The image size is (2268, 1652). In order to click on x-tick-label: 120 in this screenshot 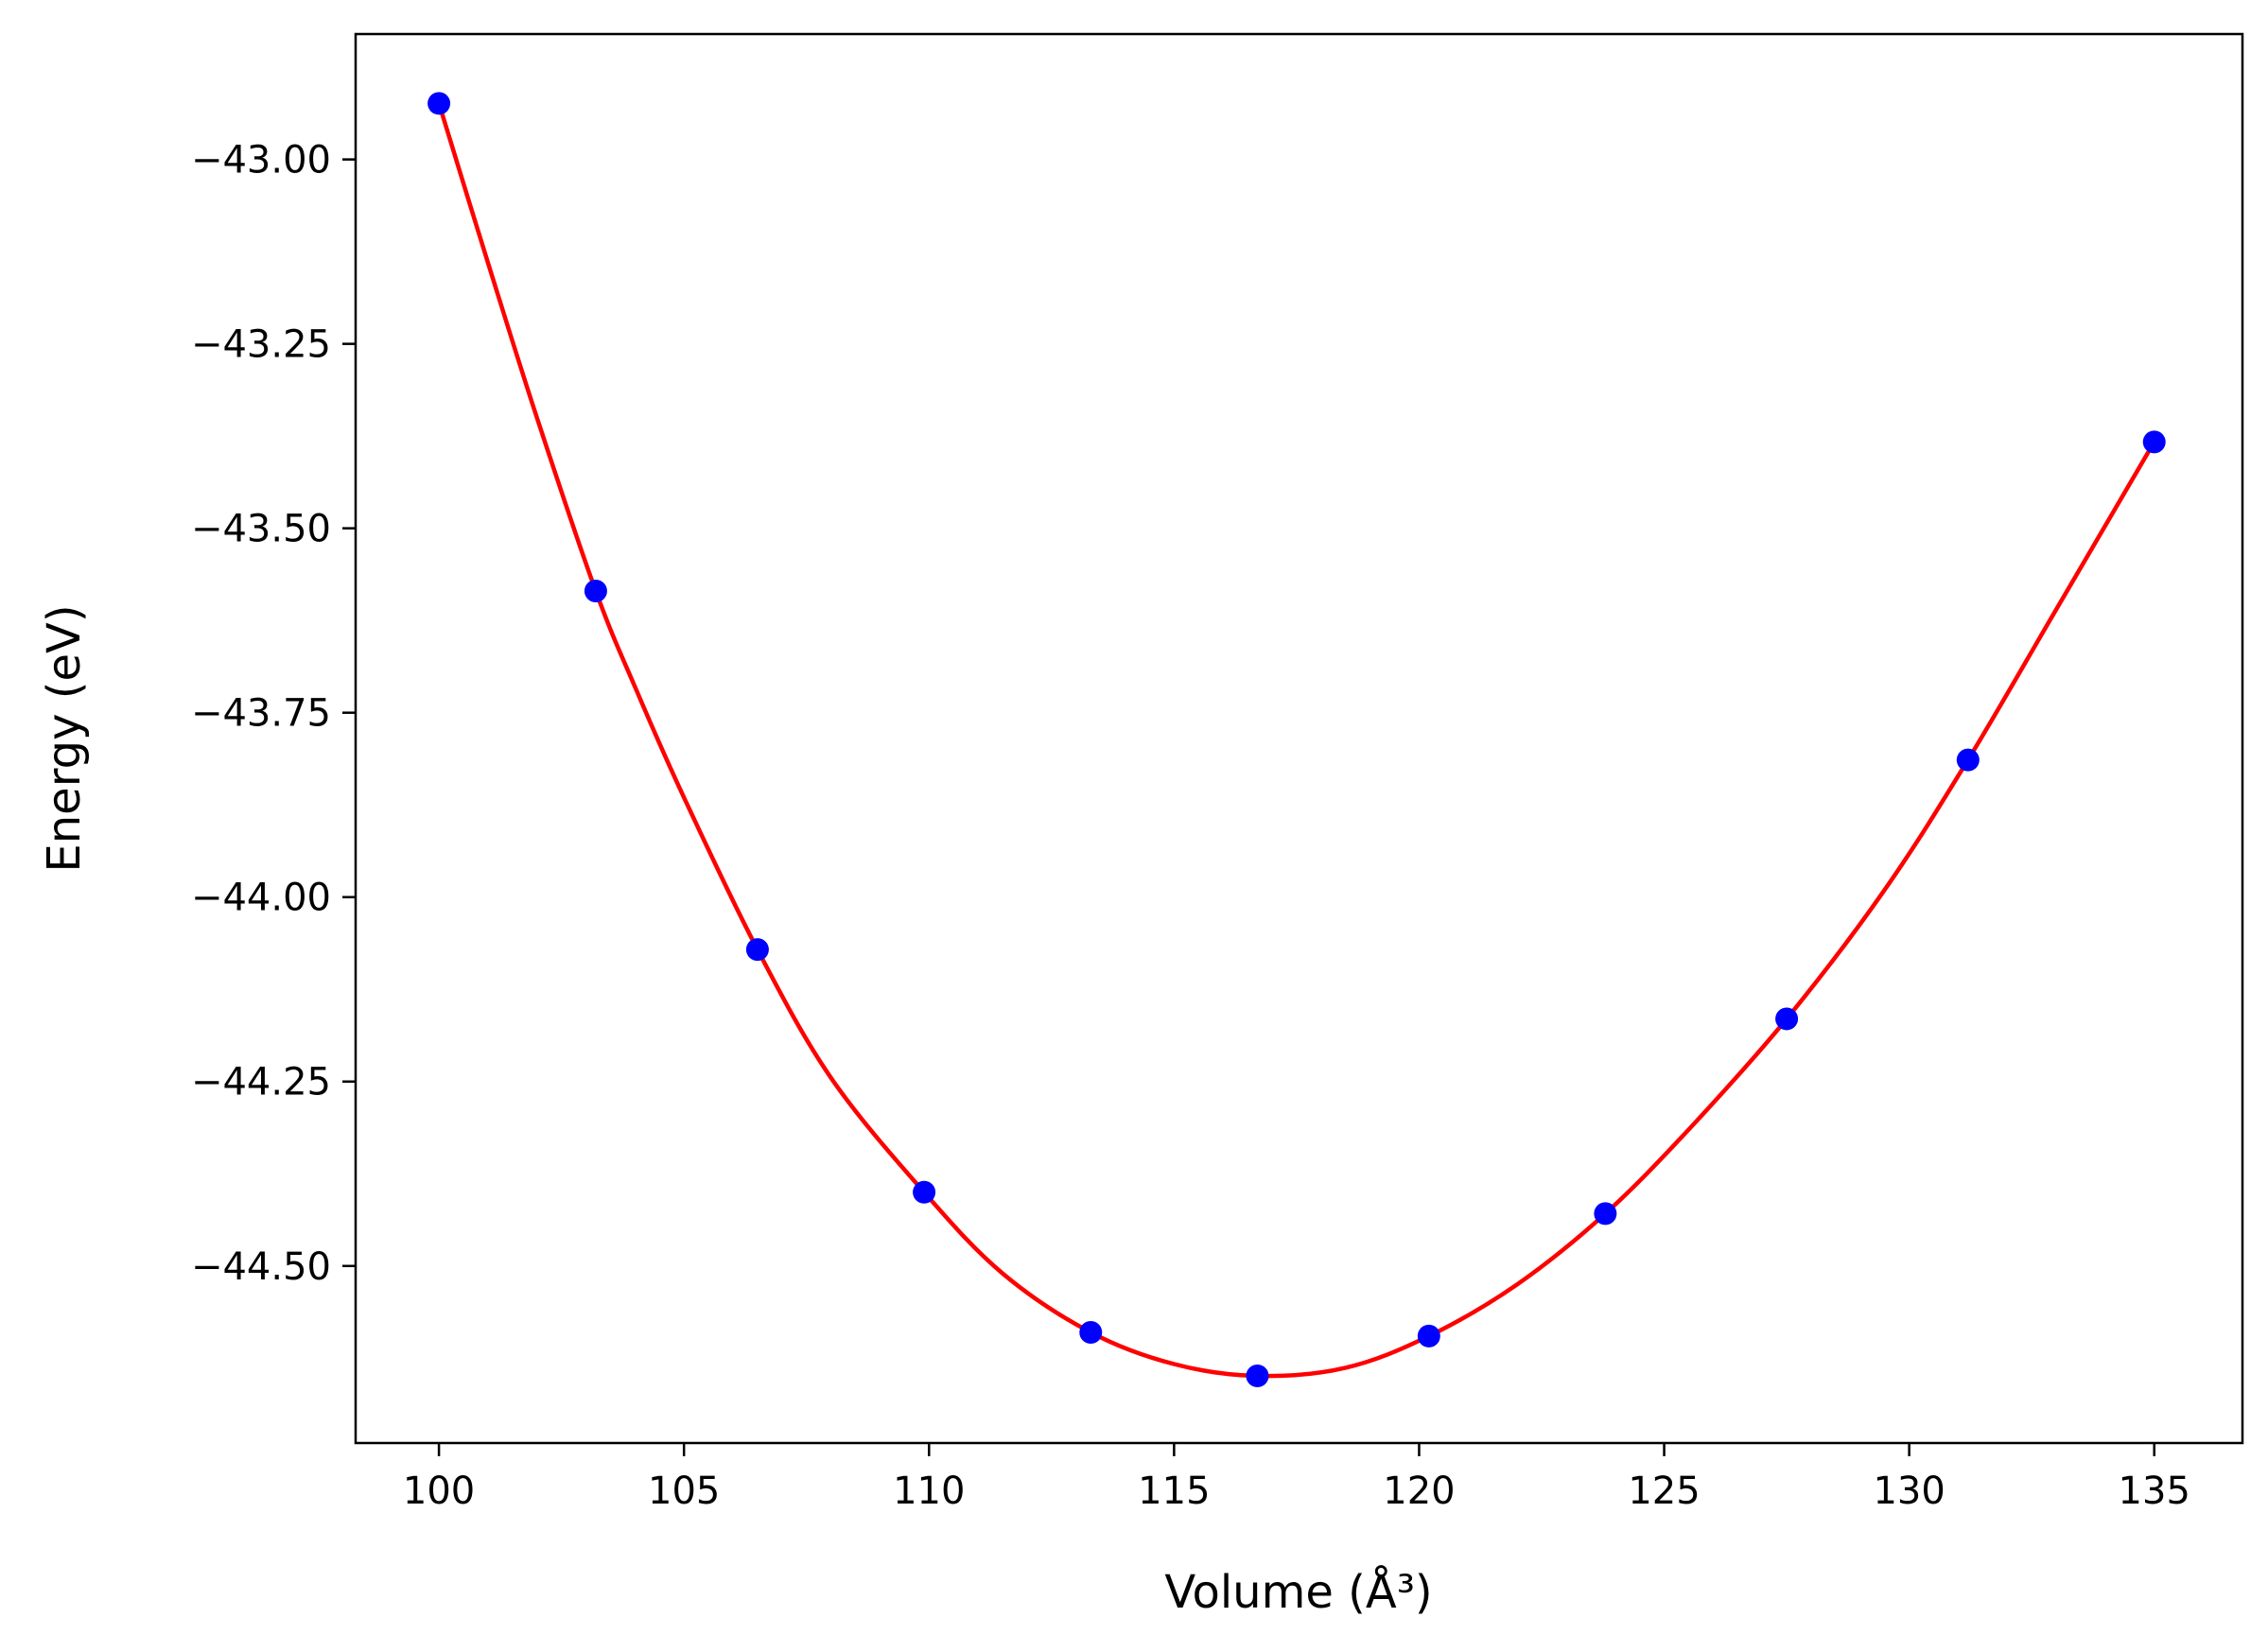, I will do `click(1419, 1491)`.